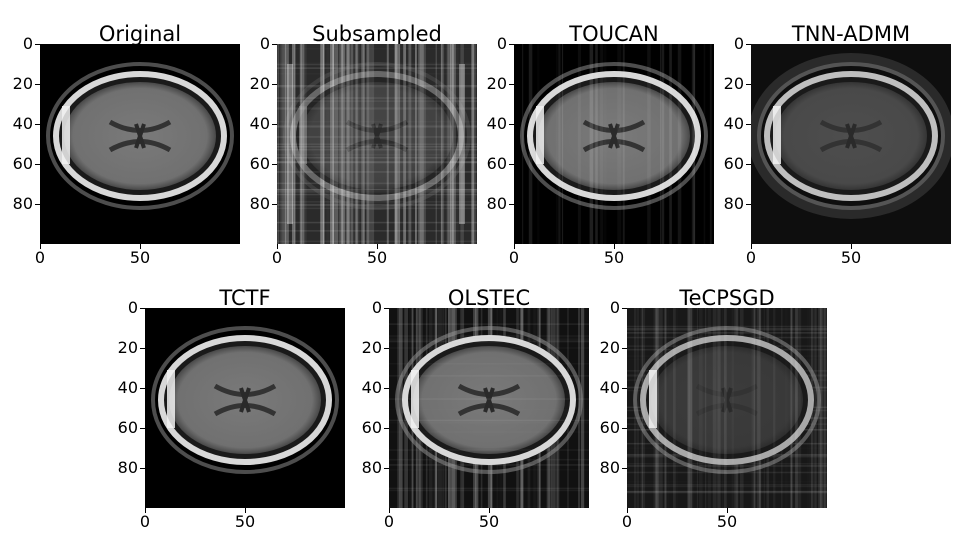 Image resolution: width=960 pixels, height=540 pixels. Describe the element at coordinates (140, 34) in the screenshot. I see `panel-title: Original` at that location.